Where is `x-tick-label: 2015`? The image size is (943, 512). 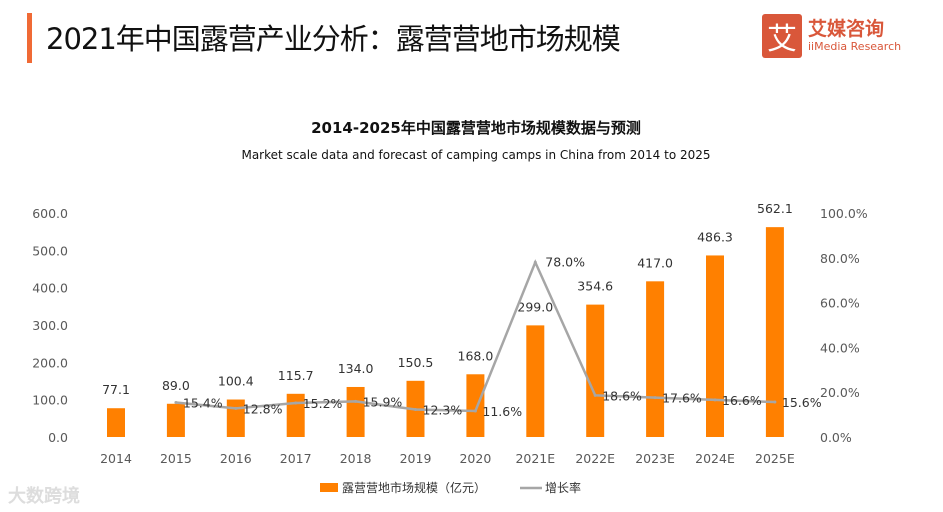 x-tick-label: 2015 is located at coordinates (176, 458).